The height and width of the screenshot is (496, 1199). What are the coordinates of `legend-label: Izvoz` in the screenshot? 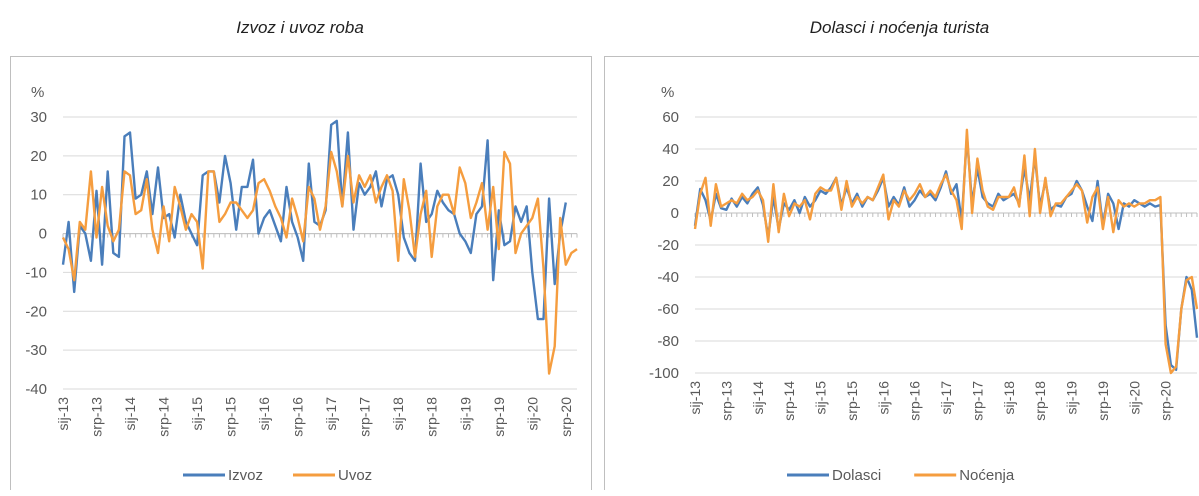 It's located at (245, 475).